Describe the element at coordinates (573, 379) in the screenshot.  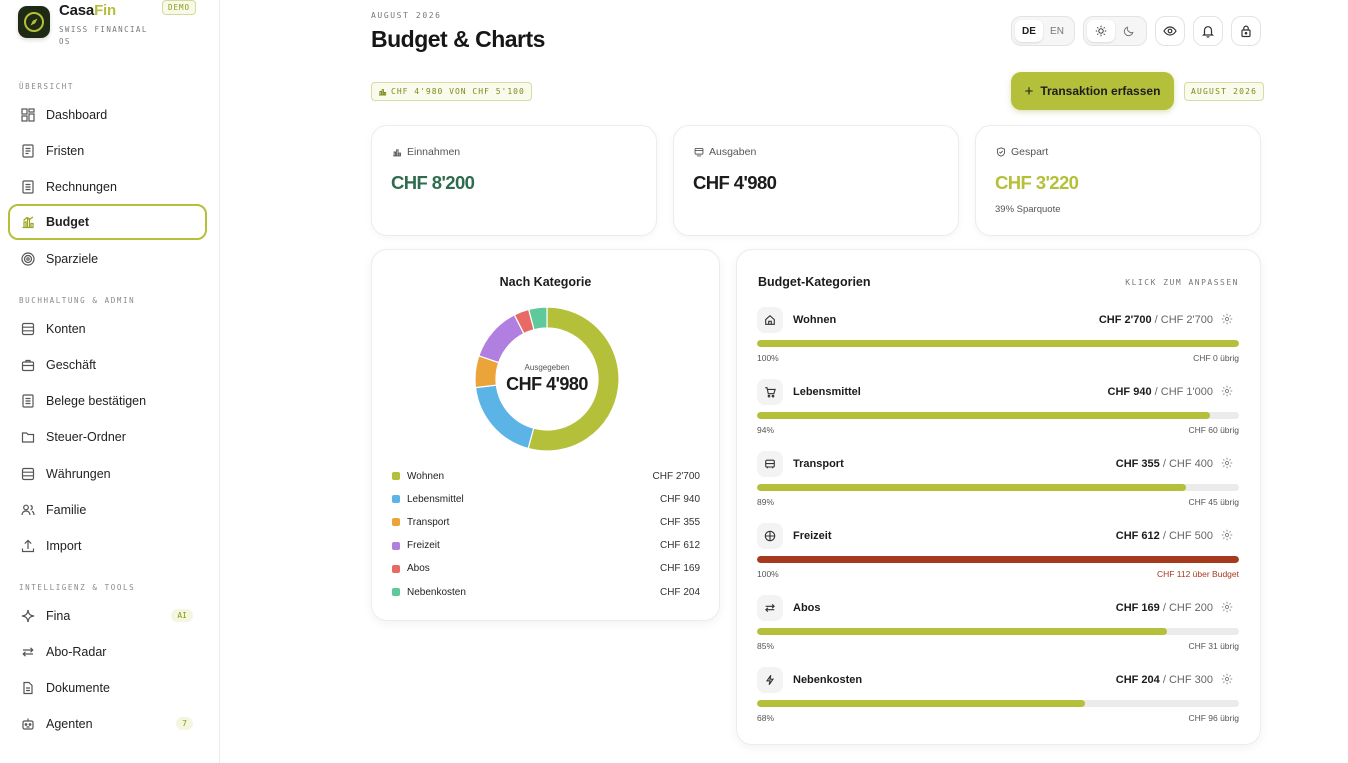
I see `donut-slice-wohnen` at that location.